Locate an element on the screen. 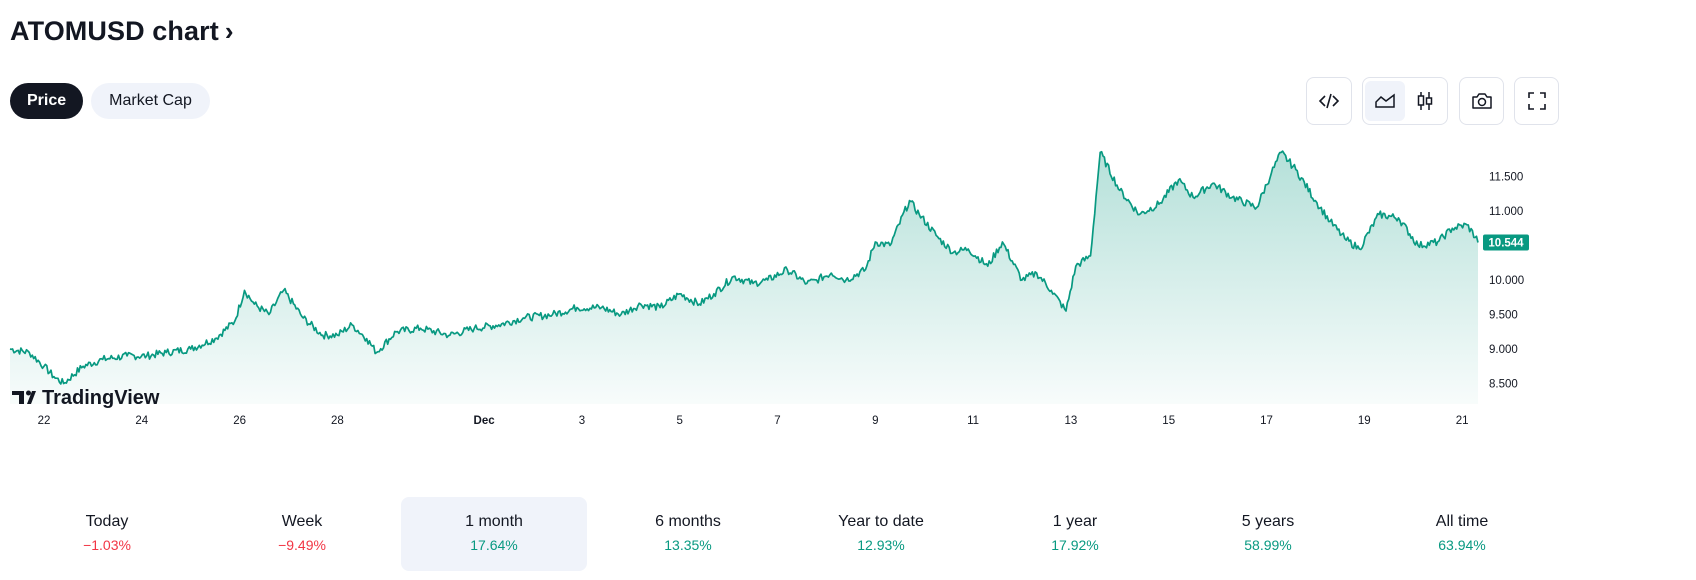  tab-market-cap: Market Cap is located at coordinates (150, 101).